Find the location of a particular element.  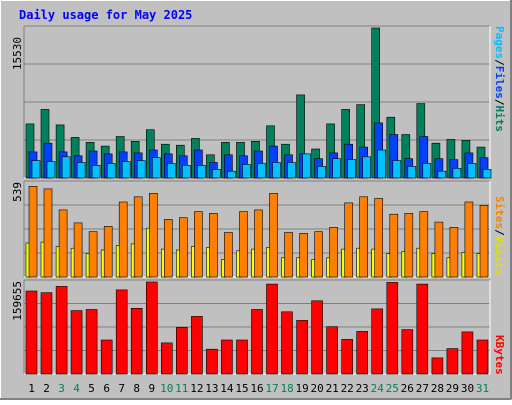

day-label: 16 is located at coordinates (256, 388).